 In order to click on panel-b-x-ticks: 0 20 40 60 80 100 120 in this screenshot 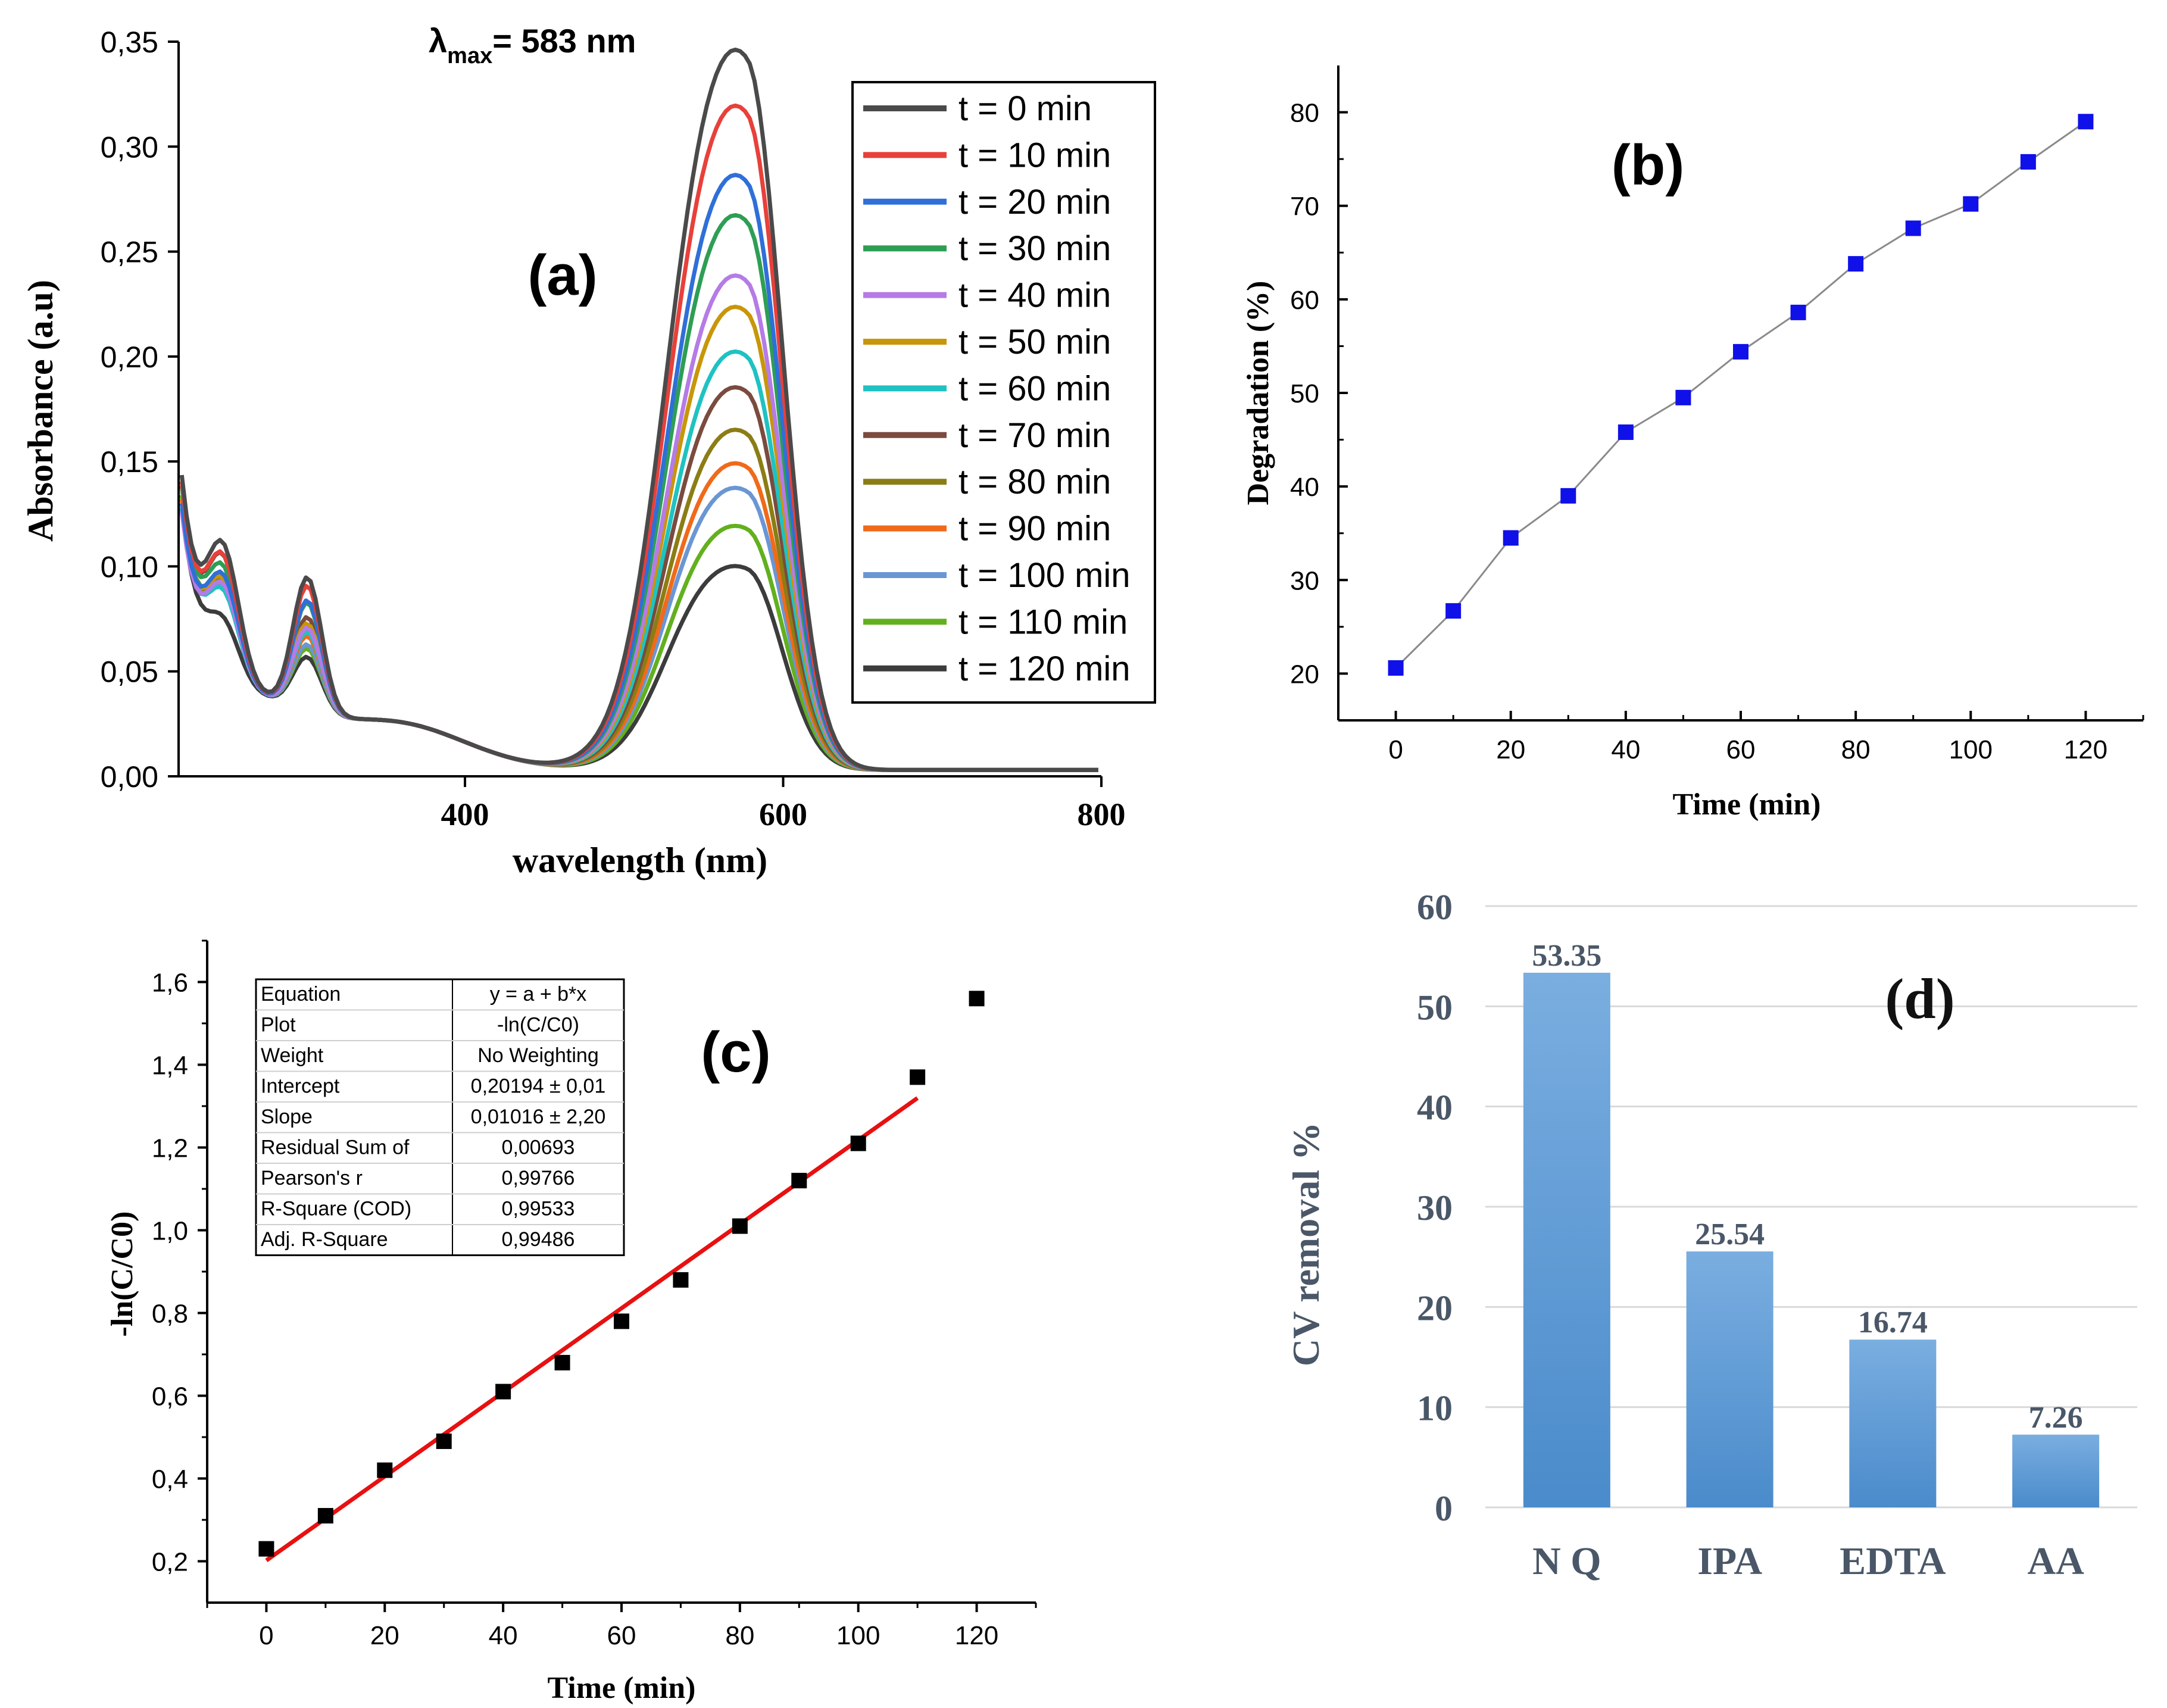, I will do `click(1740, 738)`.